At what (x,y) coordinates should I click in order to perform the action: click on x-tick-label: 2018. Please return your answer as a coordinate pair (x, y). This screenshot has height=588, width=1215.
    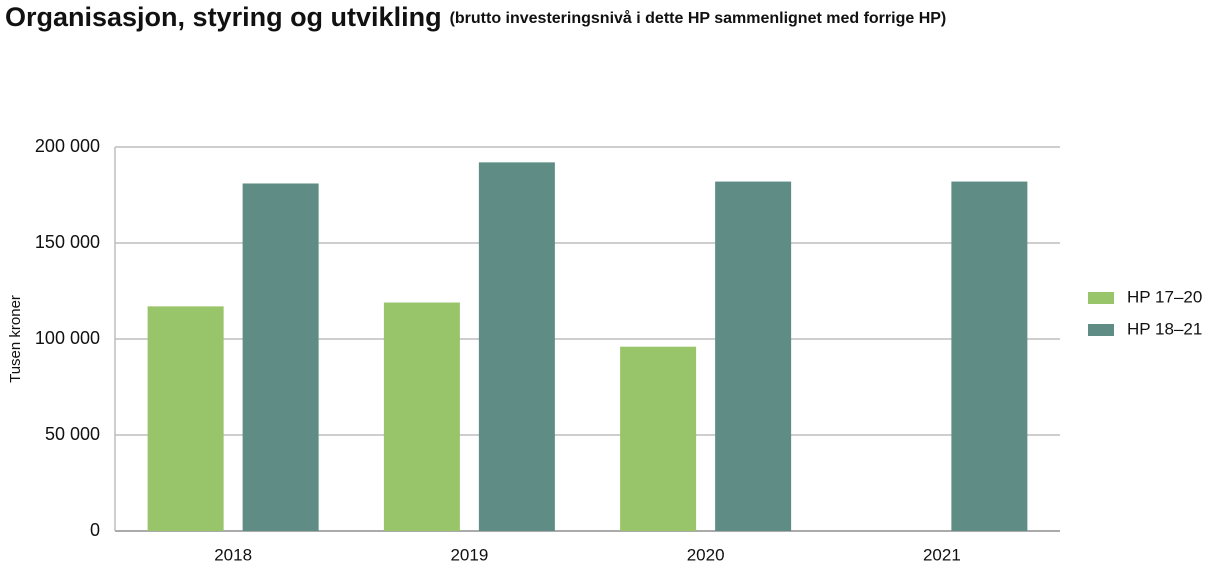
    Looking at the image, I should click on (233, 554).